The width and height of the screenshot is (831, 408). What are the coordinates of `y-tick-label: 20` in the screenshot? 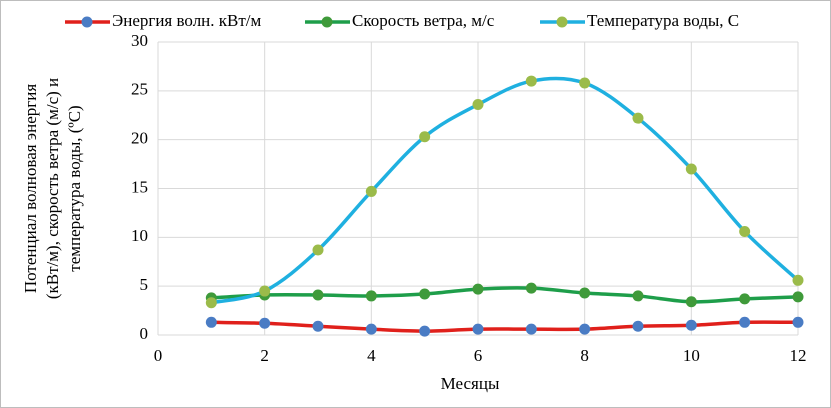 It's located at (139, 138).